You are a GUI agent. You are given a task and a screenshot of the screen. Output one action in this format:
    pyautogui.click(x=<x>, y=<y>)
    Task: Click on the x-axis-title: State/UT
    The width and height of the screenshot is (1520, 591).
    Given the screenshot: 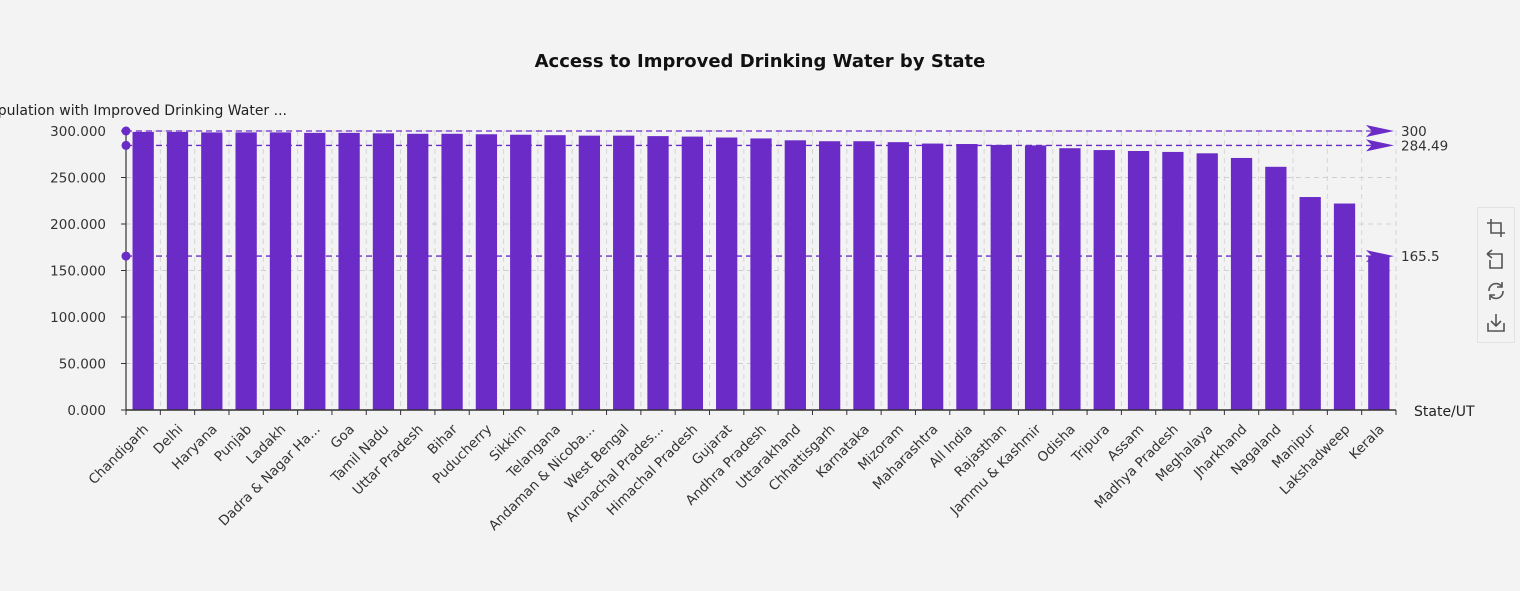 What is the action you would take?
    pyautogui.click(x=1444, y=412)
    